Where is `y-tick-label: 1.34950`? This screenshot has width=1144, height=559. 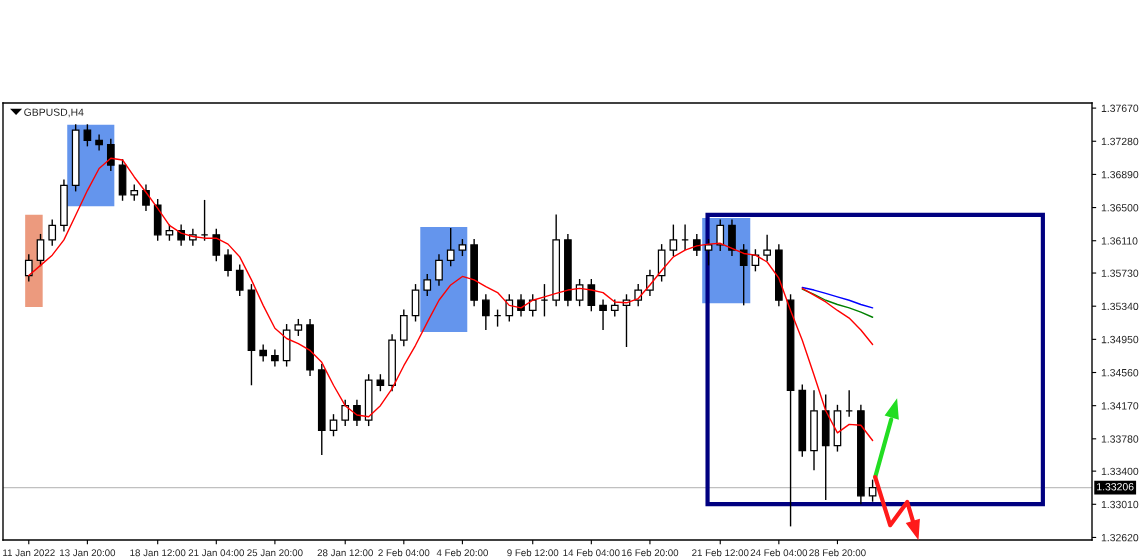 y-tick-label: 1.34950 is located at coordinates (1120, 339).